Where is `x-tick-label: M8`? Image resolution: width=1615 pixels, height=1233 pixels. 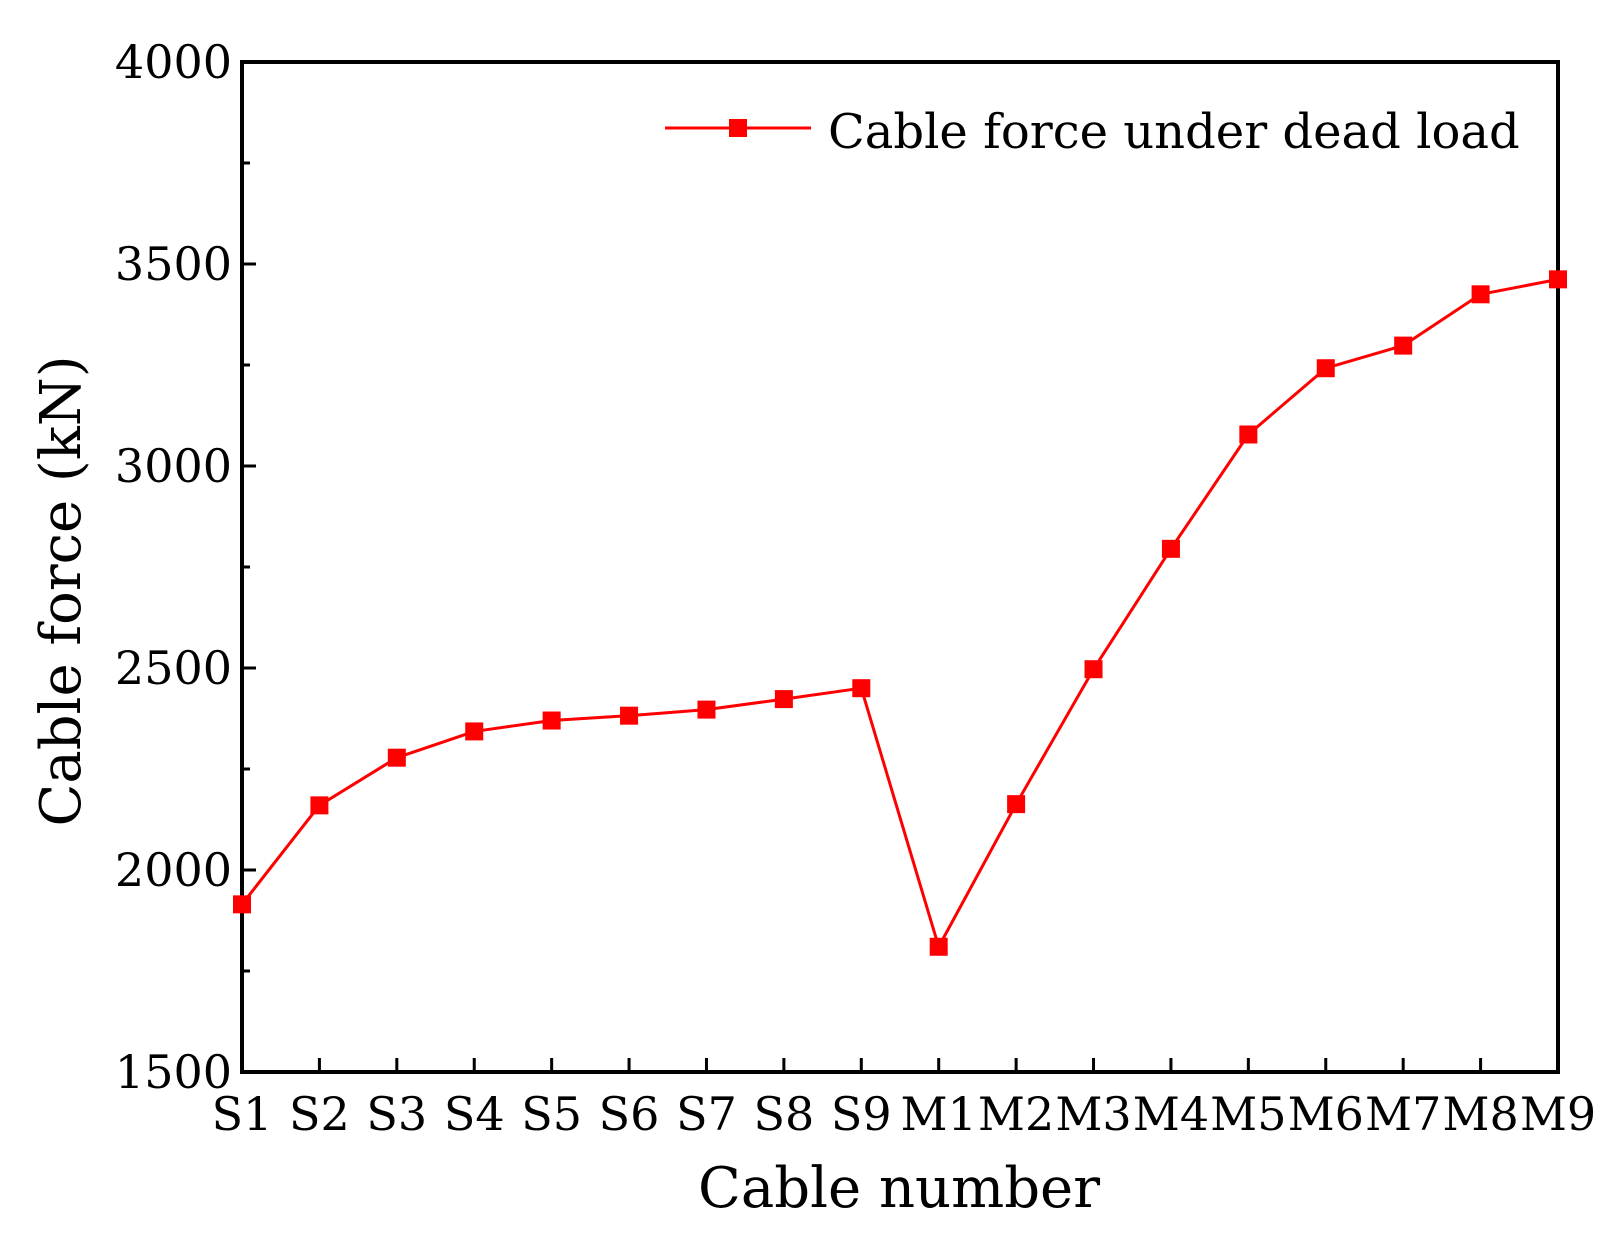 x-tick-label: M8 is located at coordinates (1480, 1114).